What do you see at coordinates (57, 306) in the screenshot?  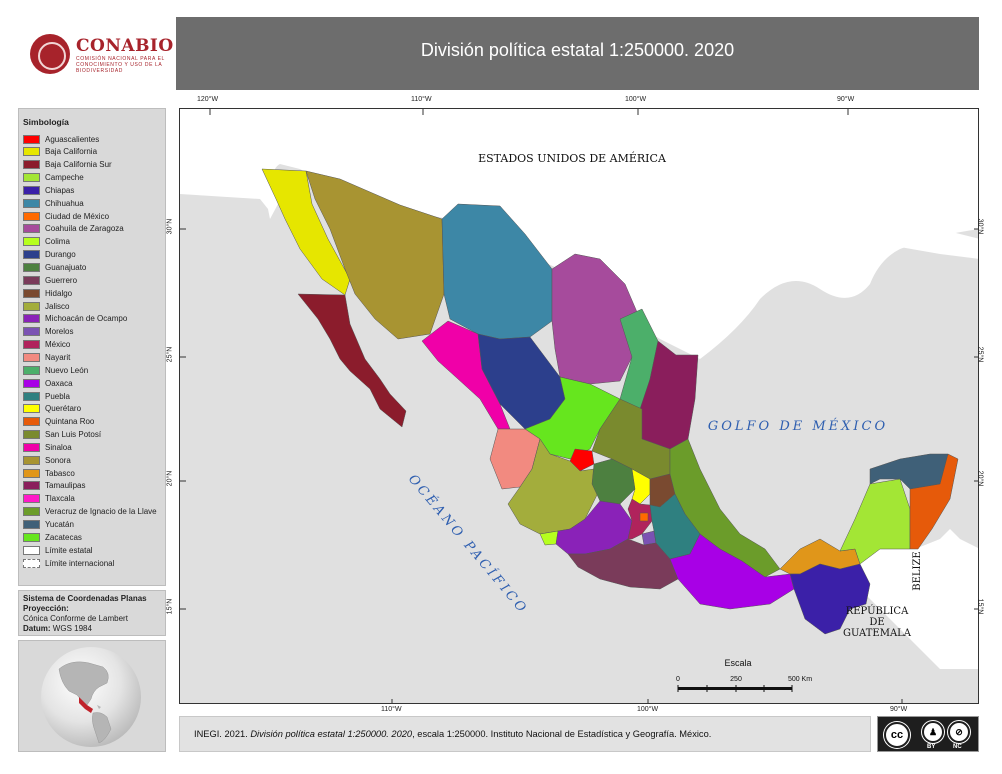 I see `legend-label: Jalisco` at bounding box center [57, 306].